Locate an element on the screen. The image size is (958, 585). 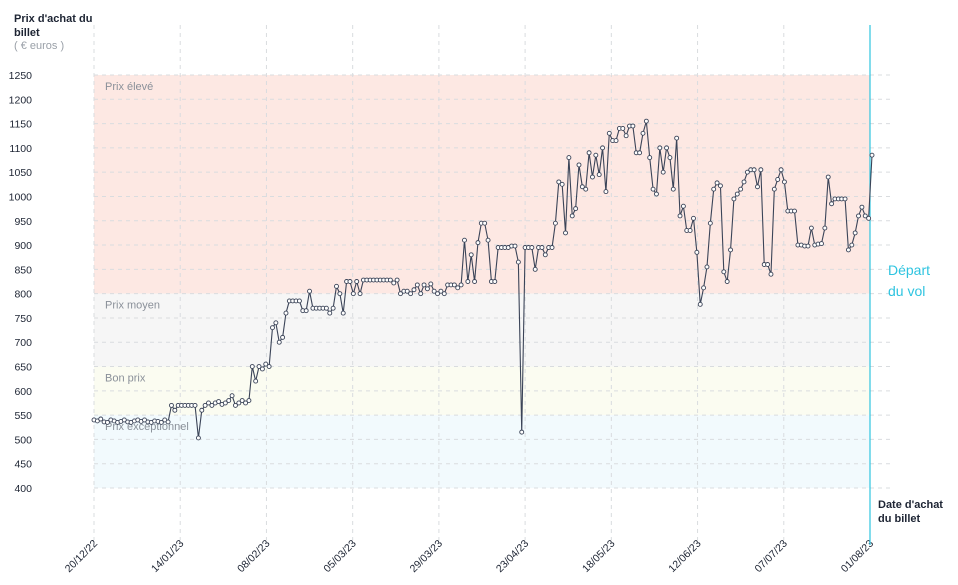
y-tick-label: 700 is located at coordinates (23, 343).